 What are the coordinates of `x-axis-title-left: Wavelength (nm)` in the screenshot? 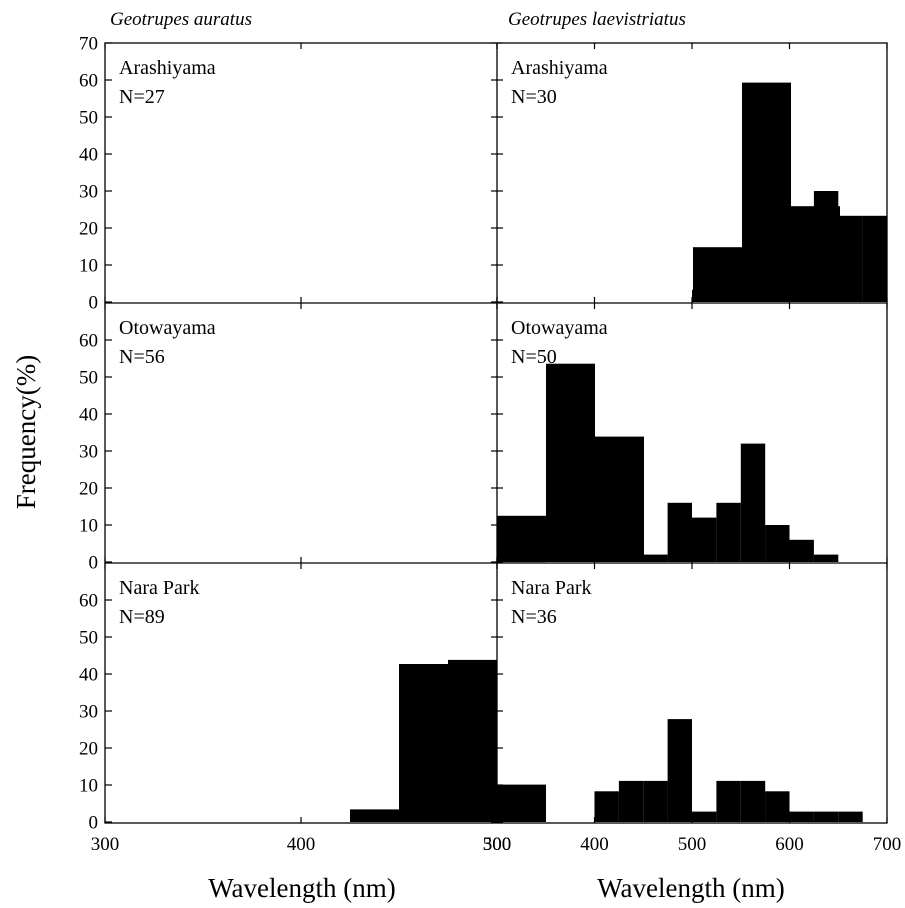 It's located at (302, 888).